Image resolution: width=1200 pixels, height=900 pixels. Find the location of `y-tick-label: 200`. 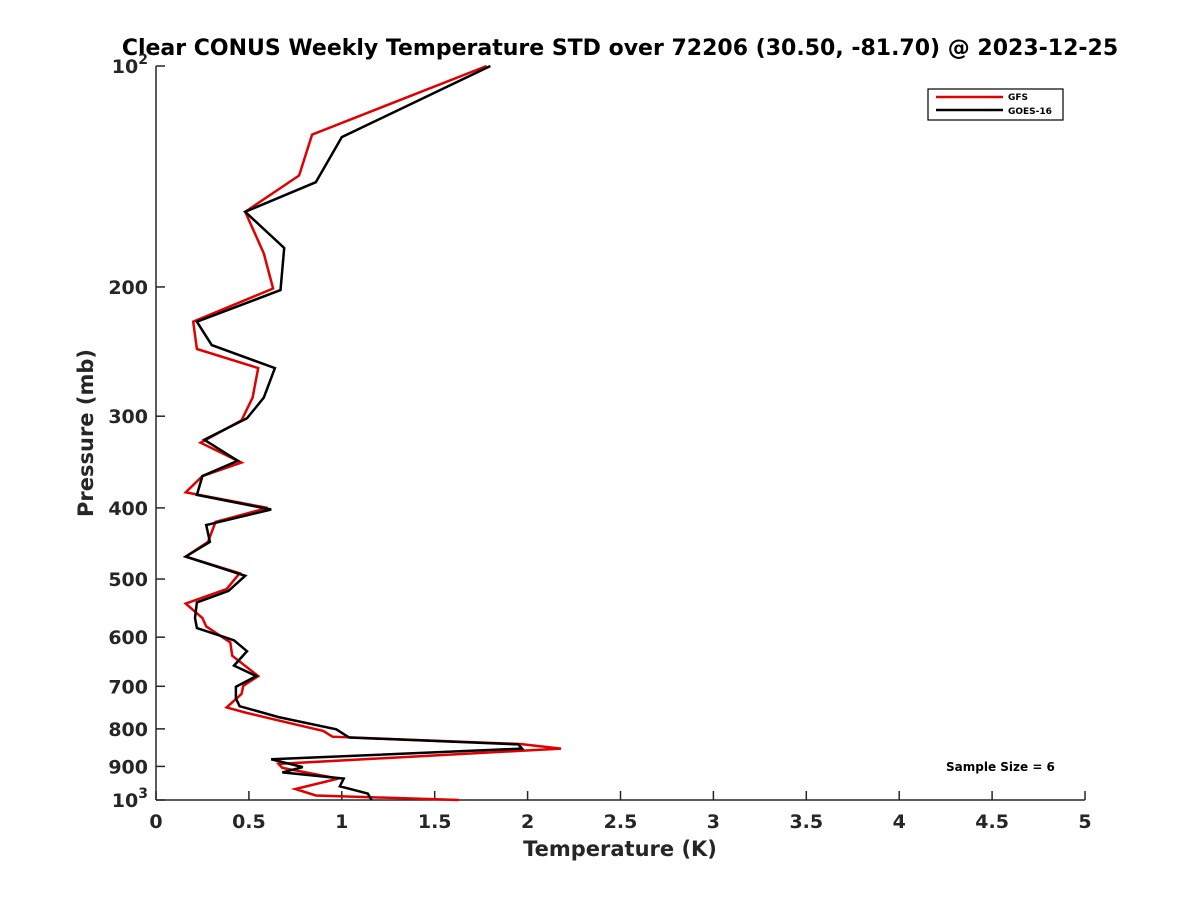

y-tick-label: 200 is located at coordinates (128, 288).